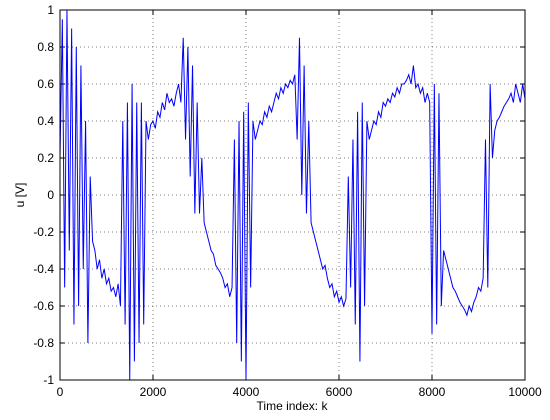 The image size is (550, 420). I want to click on y-tick-label: 0.8, so click(45, 47).